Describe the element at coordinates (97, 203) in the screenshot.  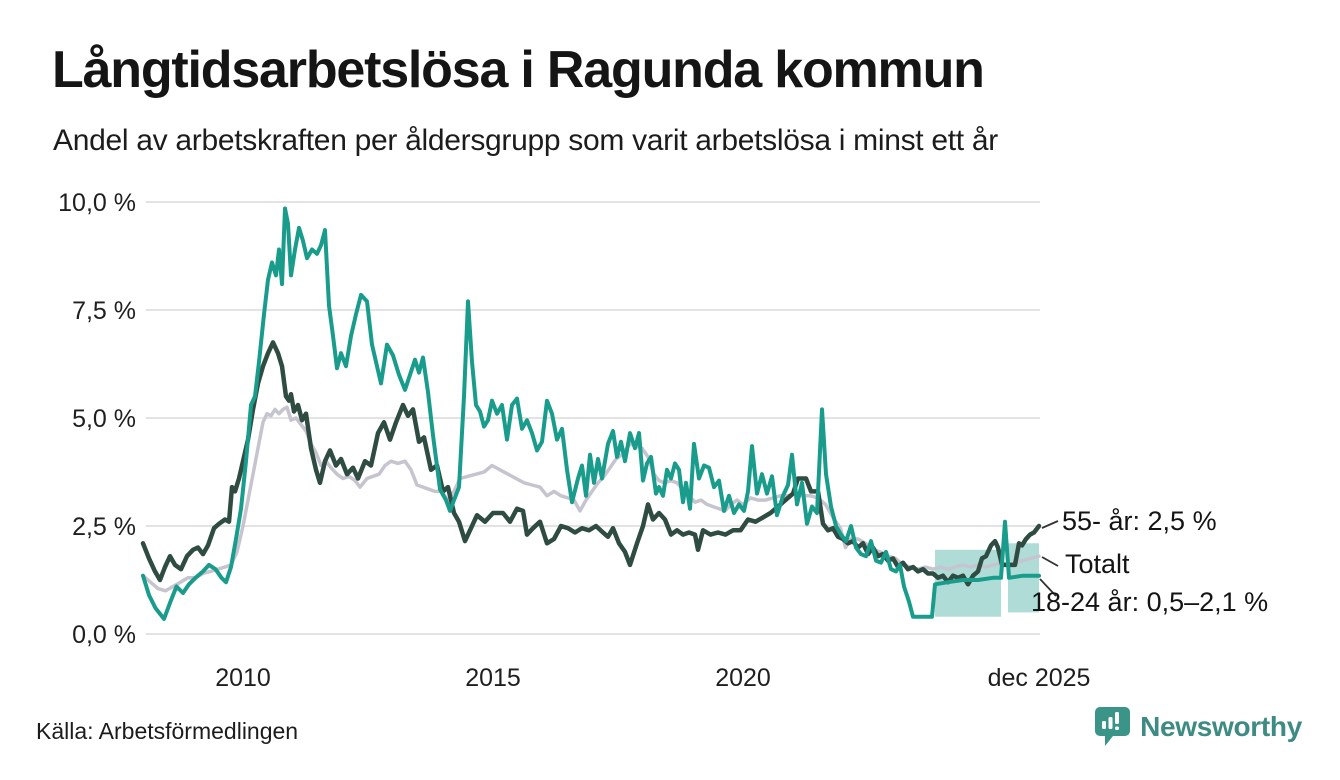
I see `y-tick-label: 10,0 %` at that location.